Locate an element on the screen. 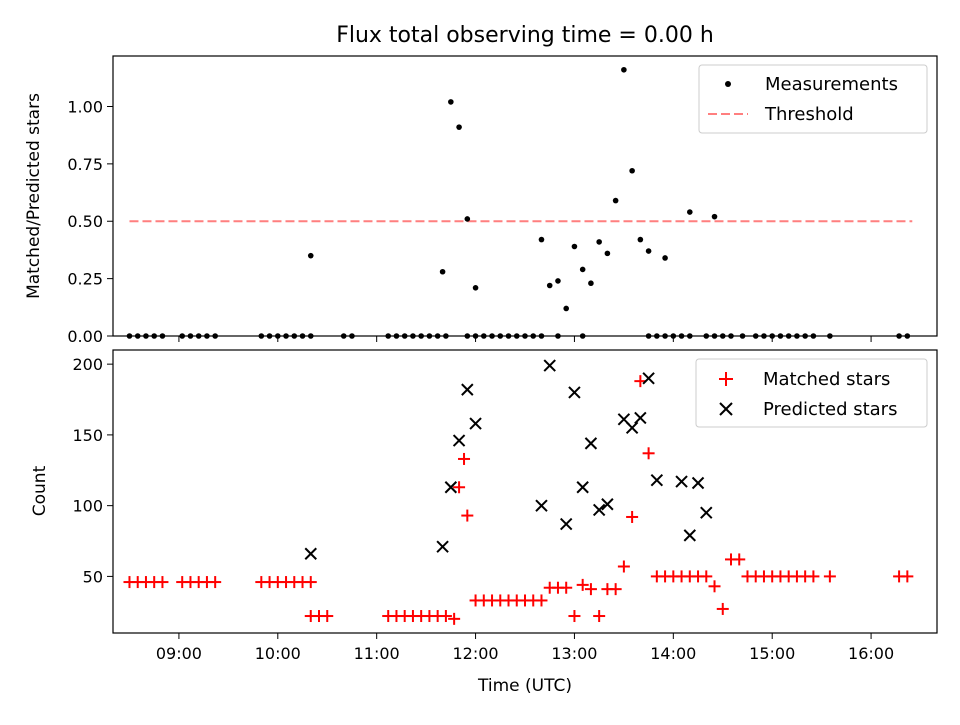 The width and height of the screenshot is (960, 725). bottom-legend-box is located at coordinates (811, 393).